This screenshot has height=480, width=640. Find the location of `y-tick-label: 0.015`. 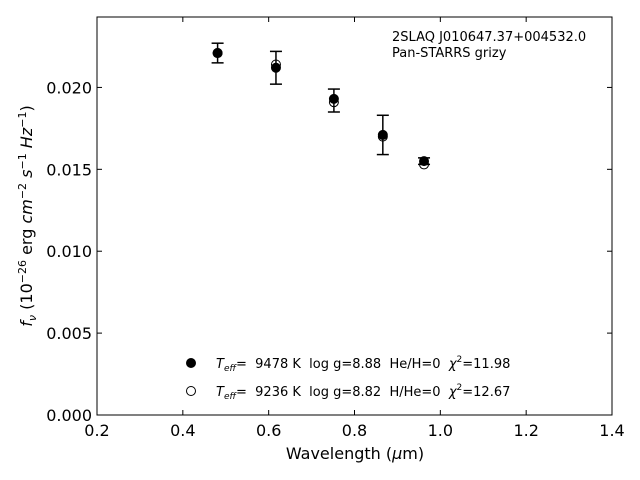

y-tick-label: 0.015 is located at coordinates (69, 169).